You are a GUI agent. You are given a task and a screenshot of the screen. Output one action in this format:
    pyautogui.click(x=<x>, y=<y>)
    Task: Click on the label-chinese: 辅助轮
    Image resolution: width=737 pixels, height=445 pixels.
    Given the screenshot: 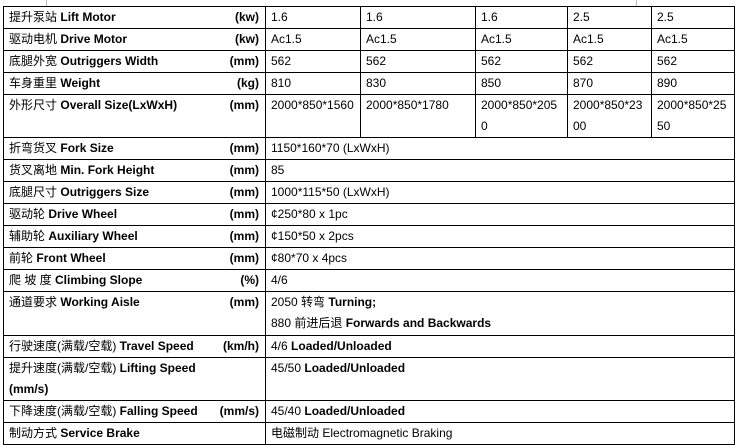 What is the action you would take?
    pyautogui.click(x=27, y=236)
    